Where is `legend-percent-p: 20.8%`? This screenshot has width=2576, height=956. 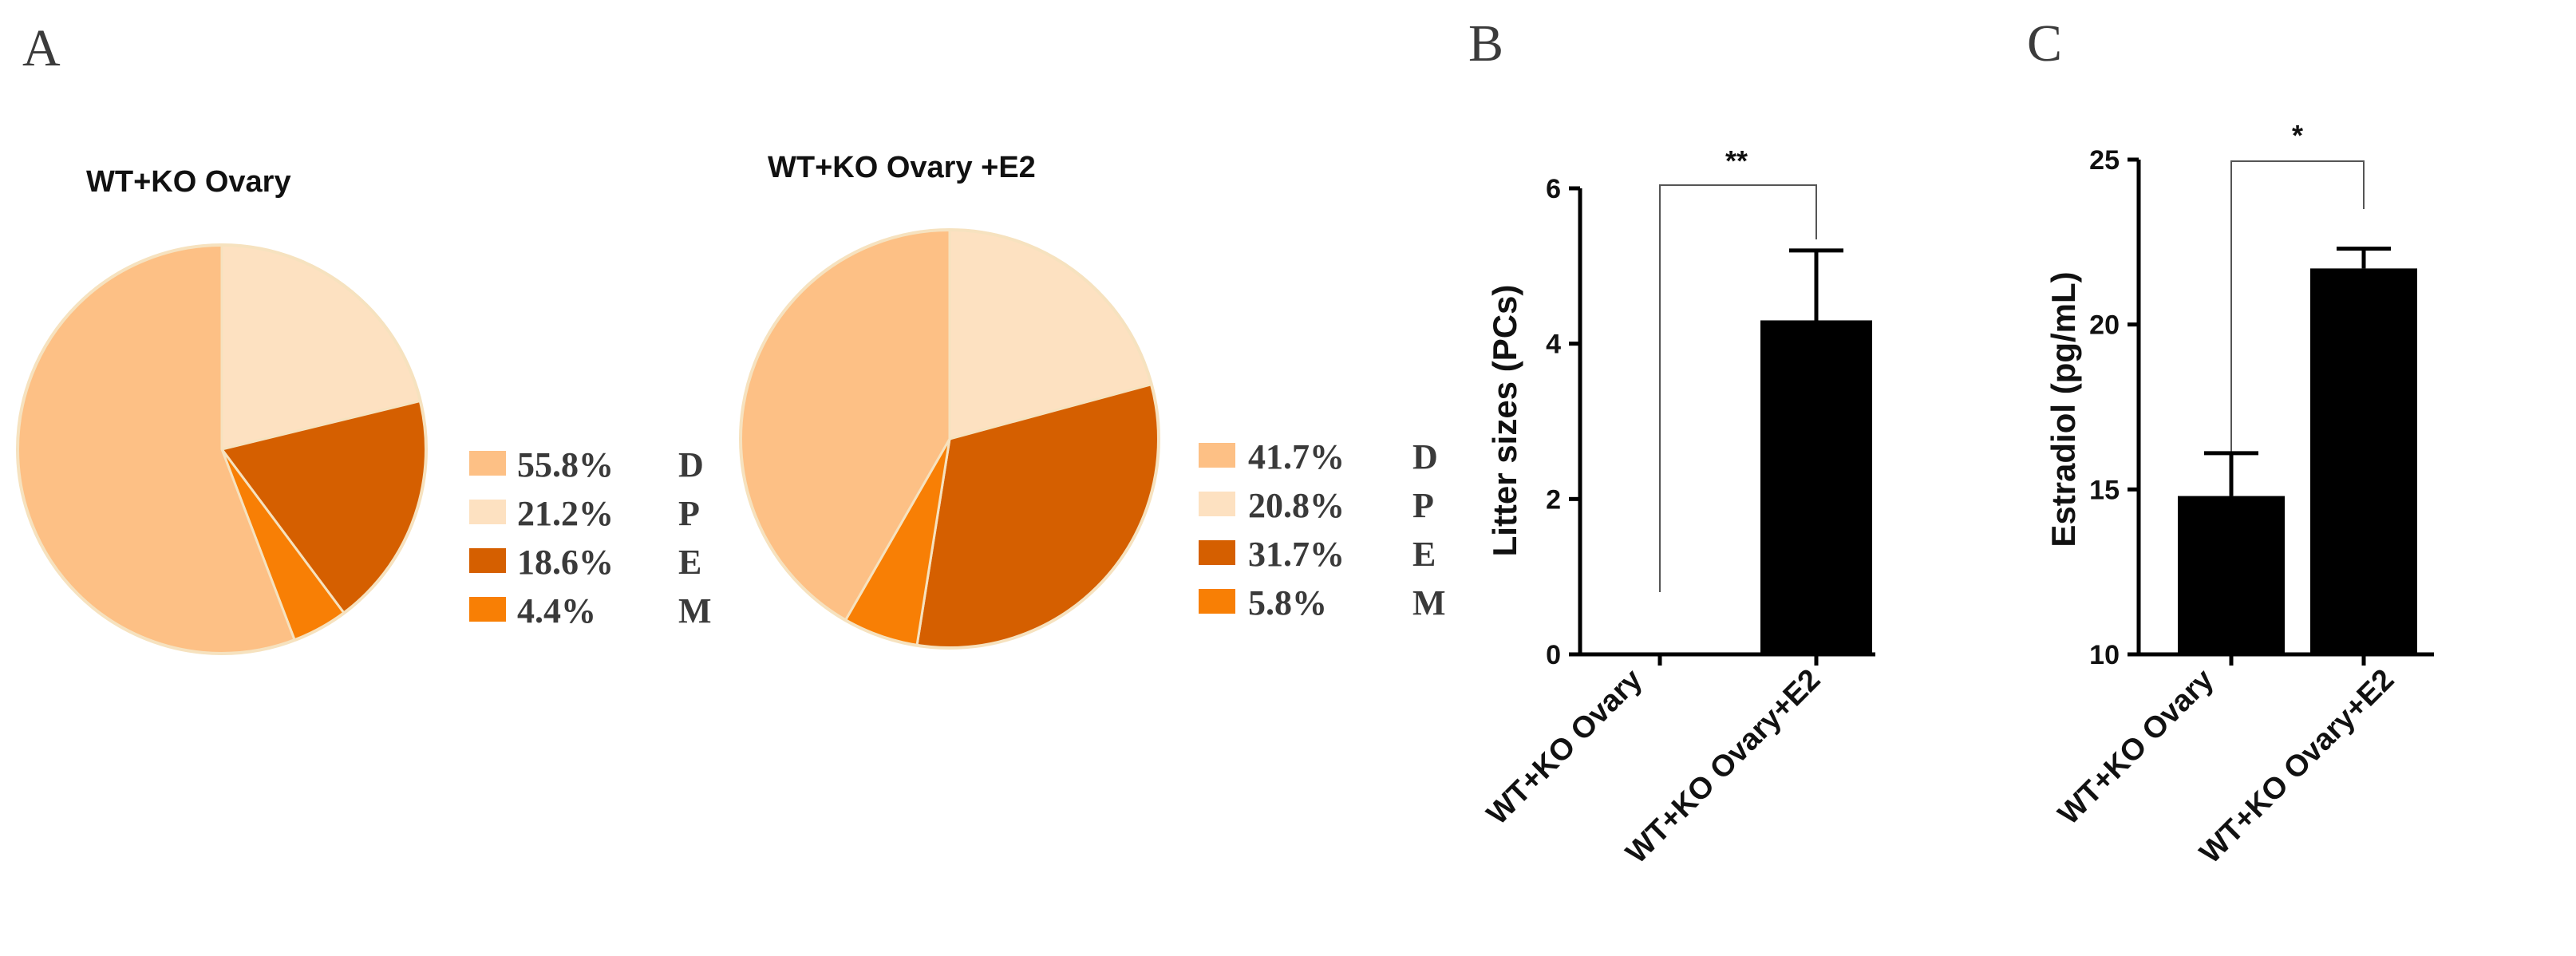 legend-percent-p: 20.8% is located at coordinates (1296, 505).